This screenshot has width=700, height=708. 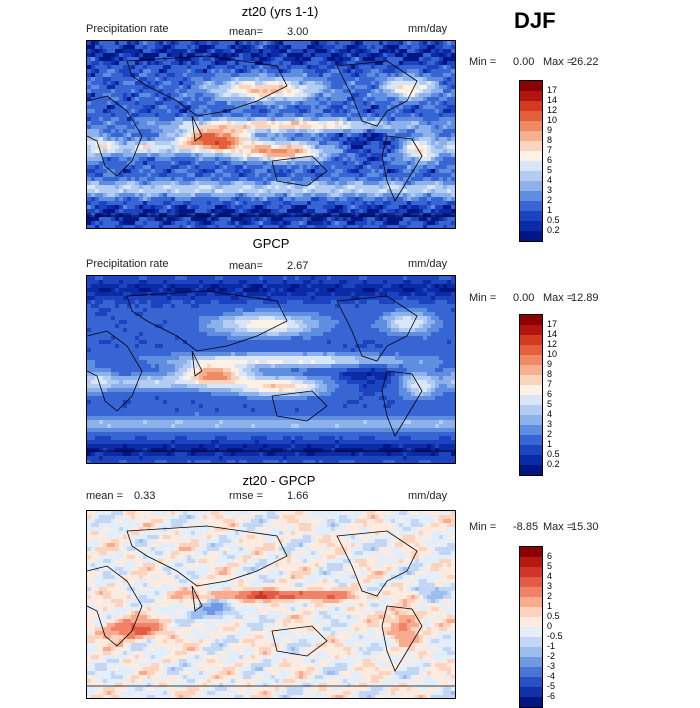 I want to click on panel-3-mean-value: 0.33, so click(x=145, y=496).